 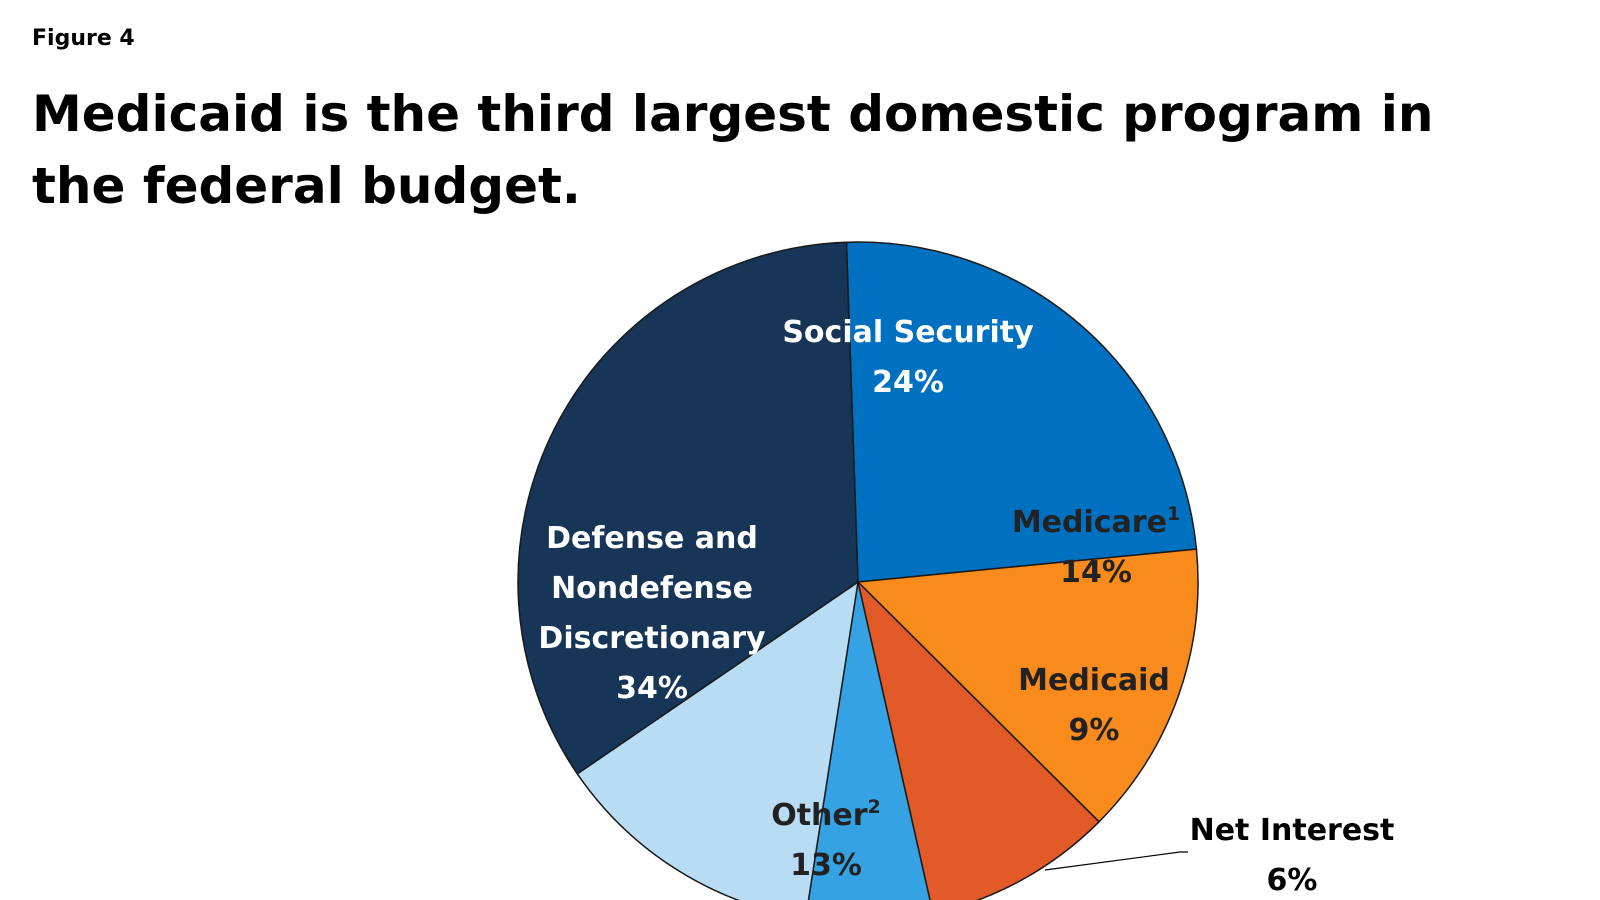 What do you see at coordinates (1096, 572) in the screenshot?
I see `slice-value-label: 14%` at bounding box center [1096, 572].